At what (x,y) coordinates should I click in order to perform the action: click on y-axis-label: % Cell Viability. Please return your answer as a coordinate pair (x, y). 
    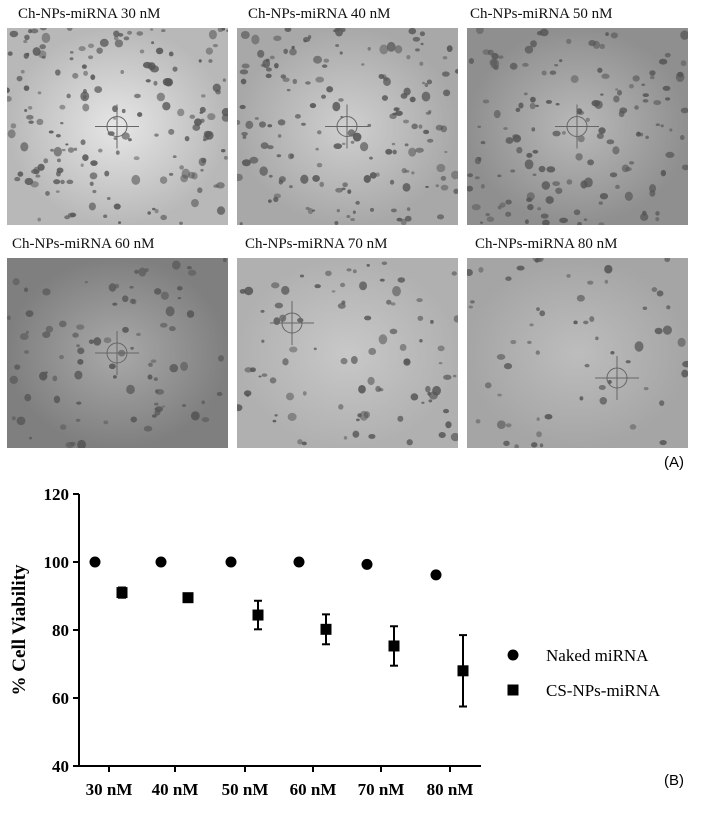
    Looking at the image, I should click on (19, 629).